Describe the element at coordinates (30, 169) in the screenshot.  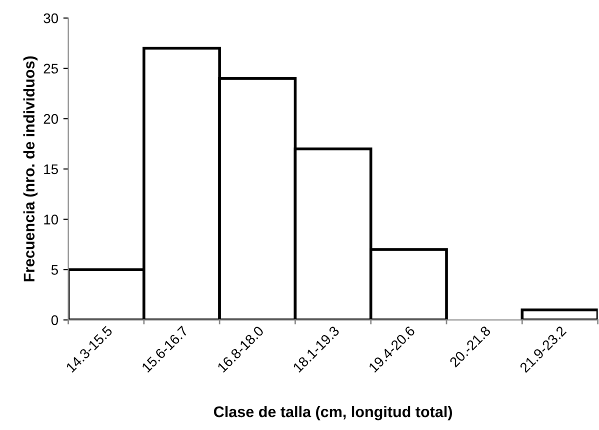
I see `y-axis-title: Frecuencia (nro. de individuos)` at that location.